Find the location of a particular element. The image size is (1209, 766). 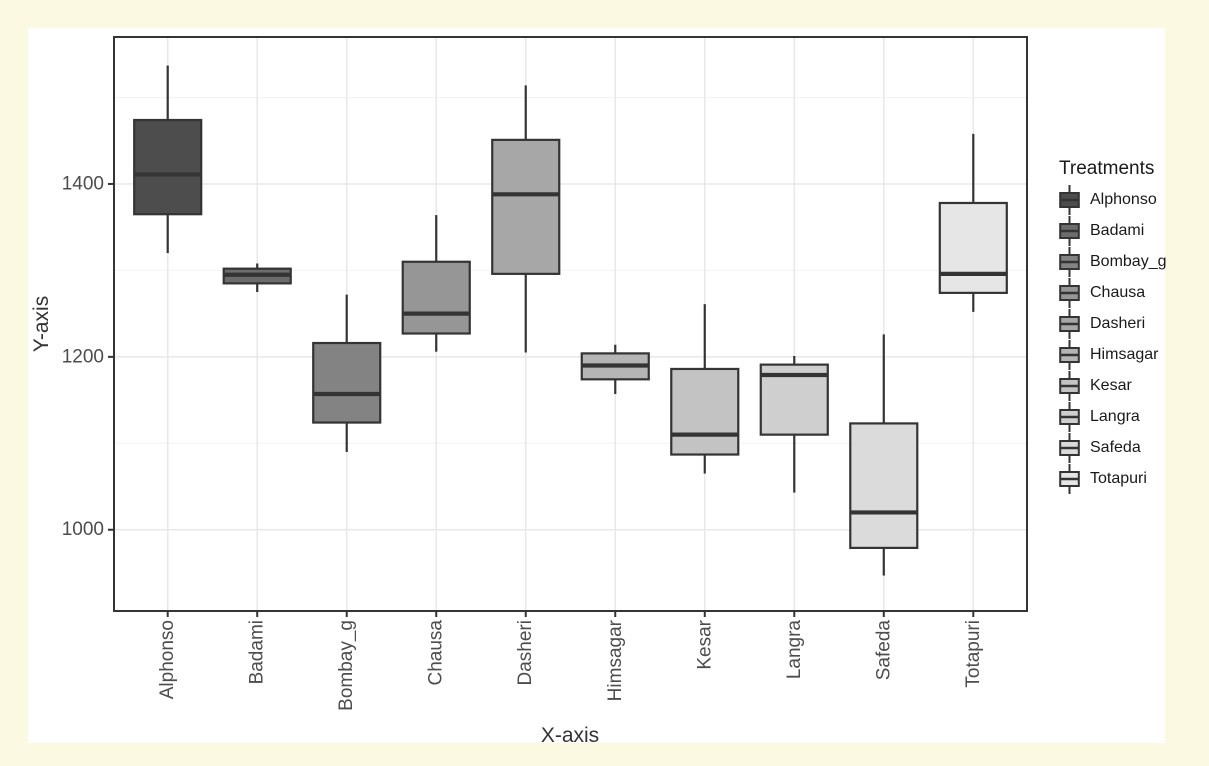

x-tick-label: Kesar is located at coordinates (704, 644).